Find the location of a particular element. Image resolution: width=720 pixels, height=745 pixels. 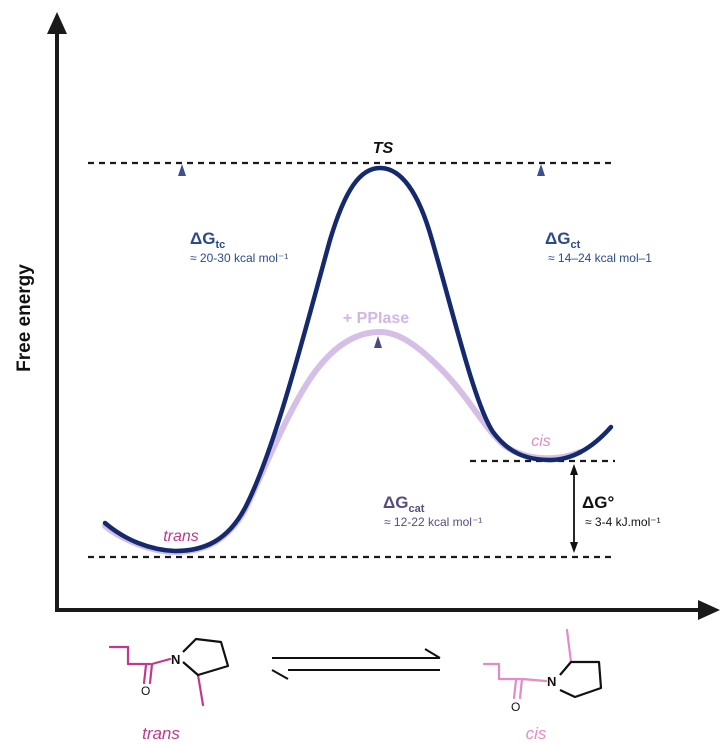

dg-tc-value: ≈ 20-30 kcal mol⁻¹ is located at coordinates (239, 258).